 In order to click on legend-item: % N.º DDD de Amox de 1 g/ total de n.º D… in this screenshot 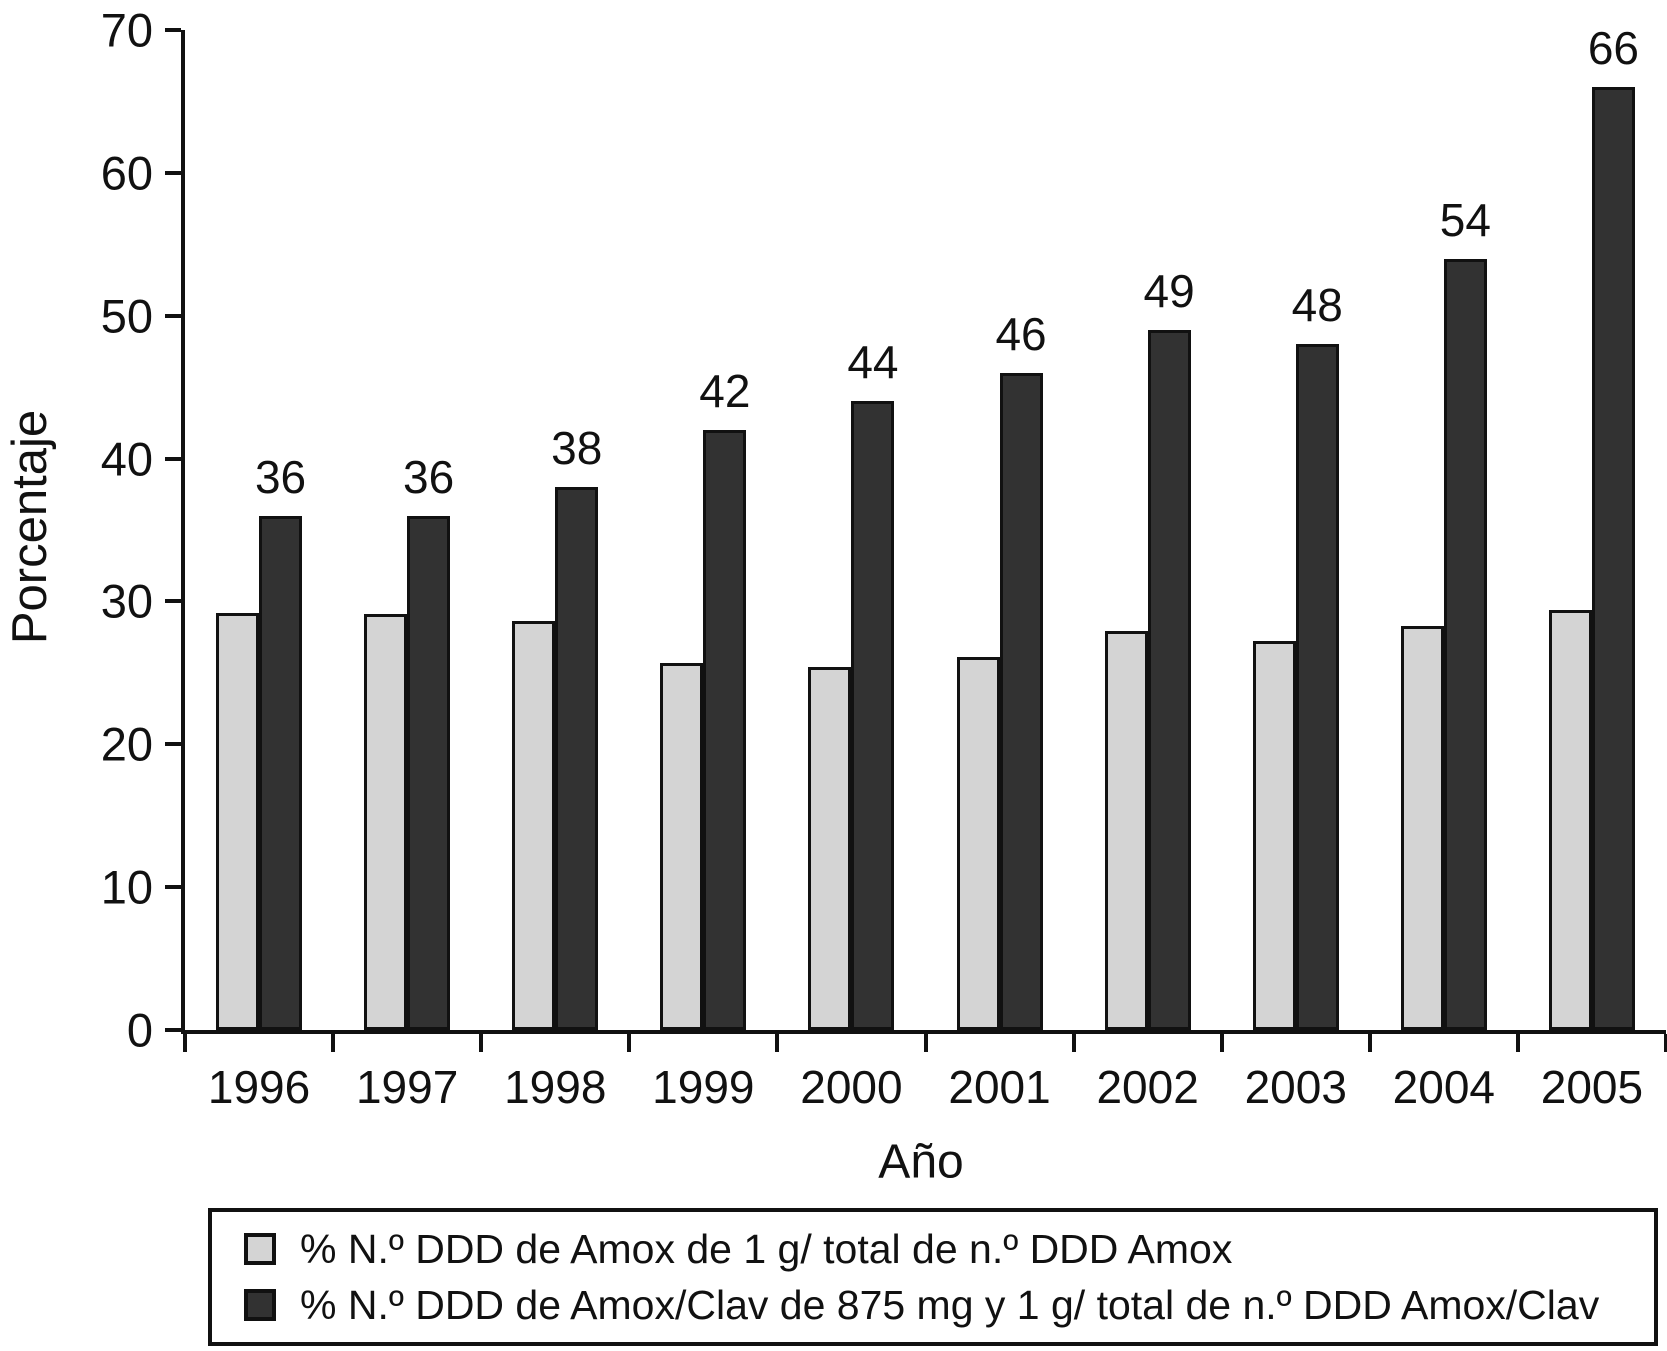, I will do `click(933, 1249)`.